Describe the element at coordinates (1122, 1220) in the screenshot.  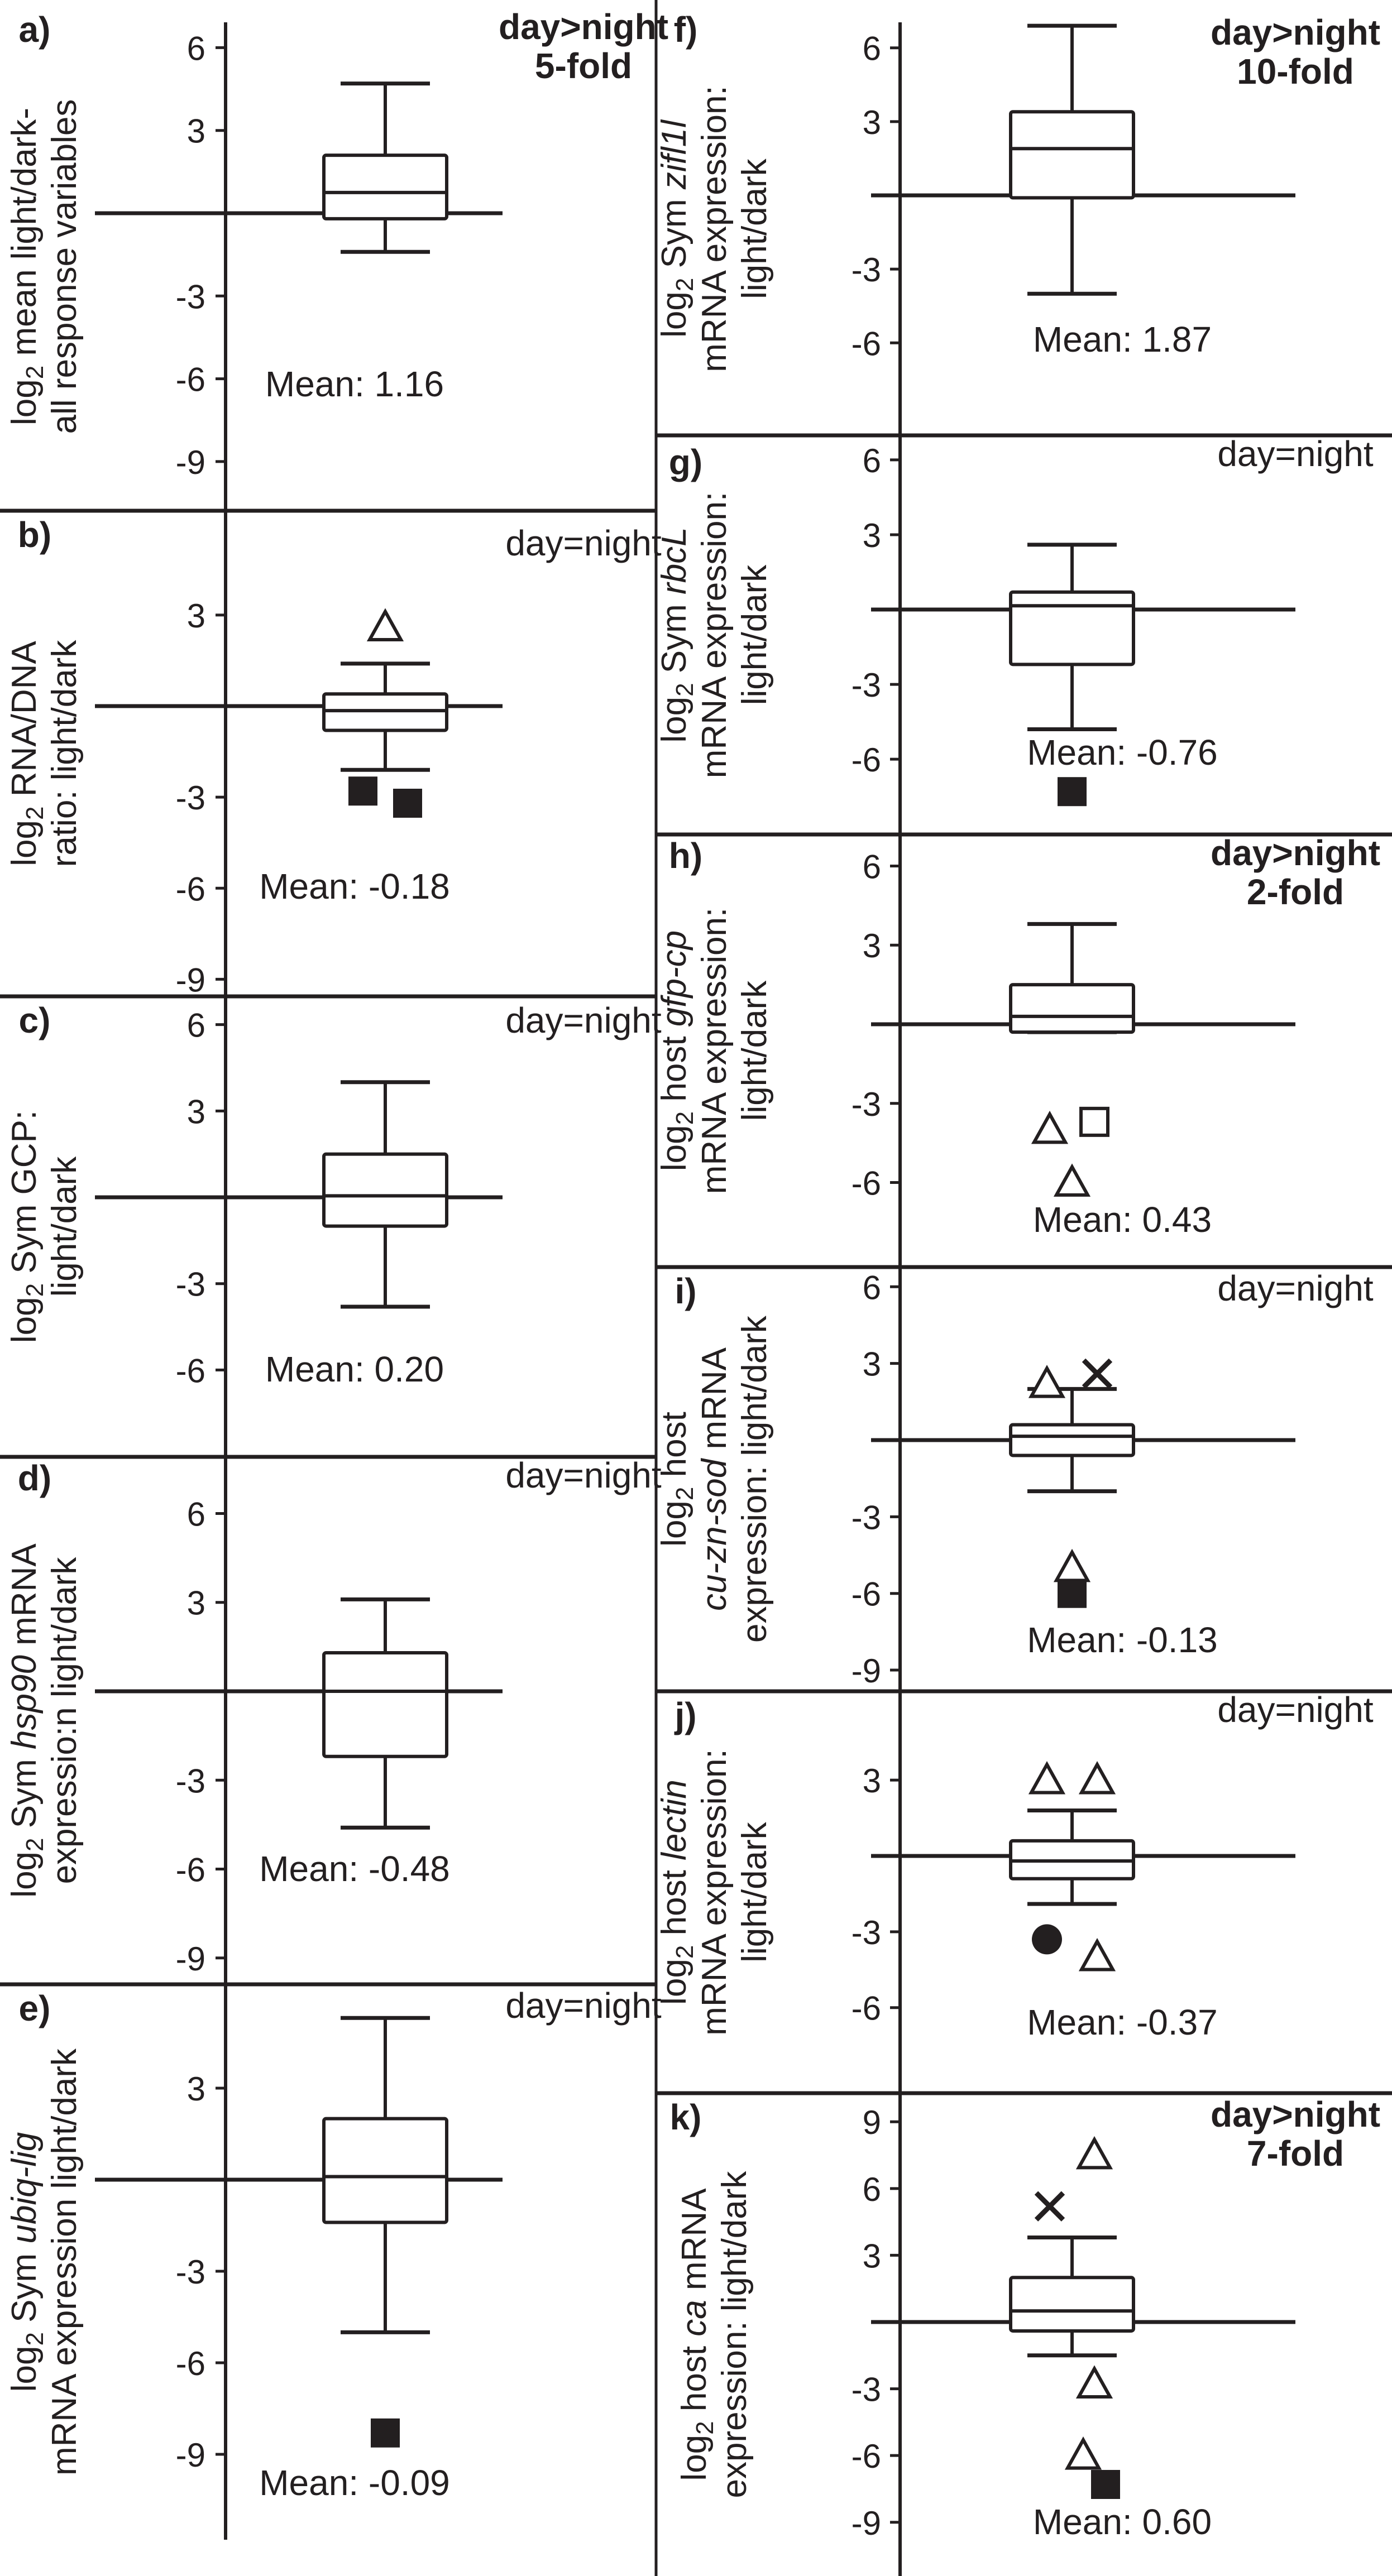
I see `mean-label: Mean: 0.43` at that location.